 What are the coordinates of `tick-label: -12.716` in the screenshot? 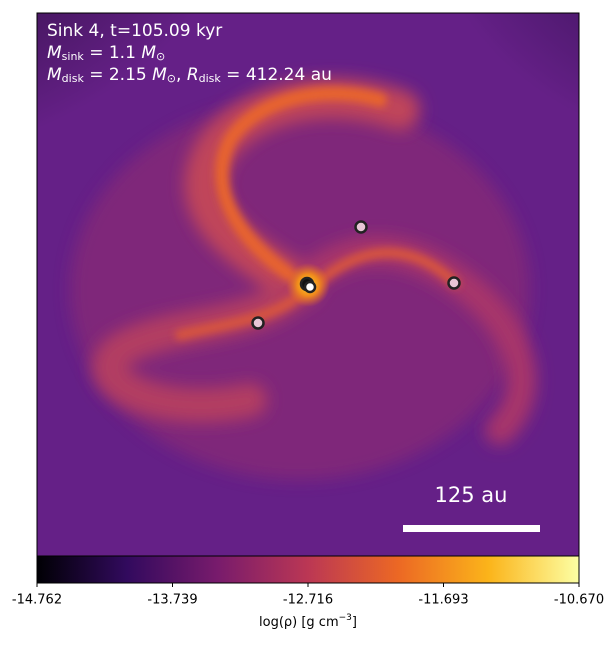 It's located at (308, 600).